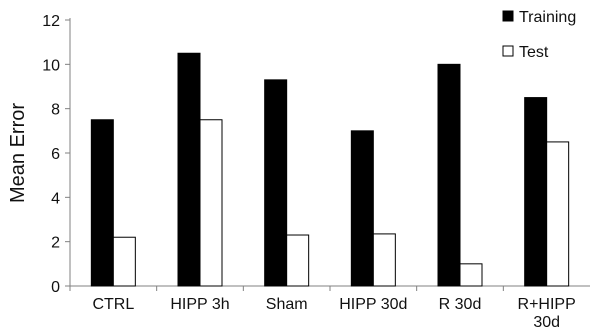  Describe the element at coordinates (373, 304) in the screenshot. I see `x-tick-label: HIPP 30d` at that location.